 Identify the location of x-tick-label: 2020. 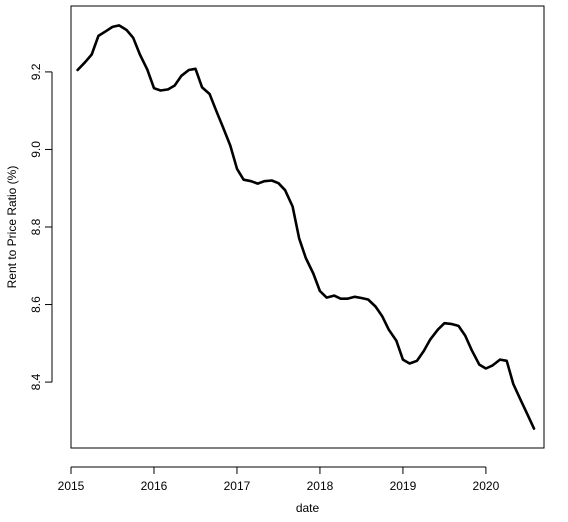
(486, 486).